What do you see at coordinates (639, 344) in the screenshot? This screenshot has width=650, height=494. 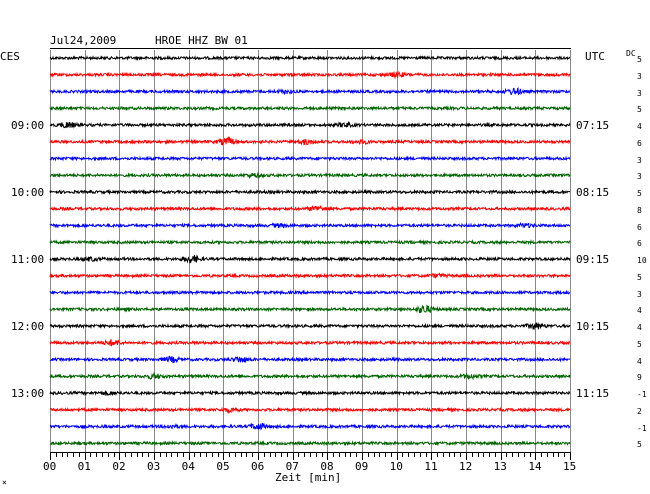 I see `dc-offset-17: 5` at bounding box center [639, 344].